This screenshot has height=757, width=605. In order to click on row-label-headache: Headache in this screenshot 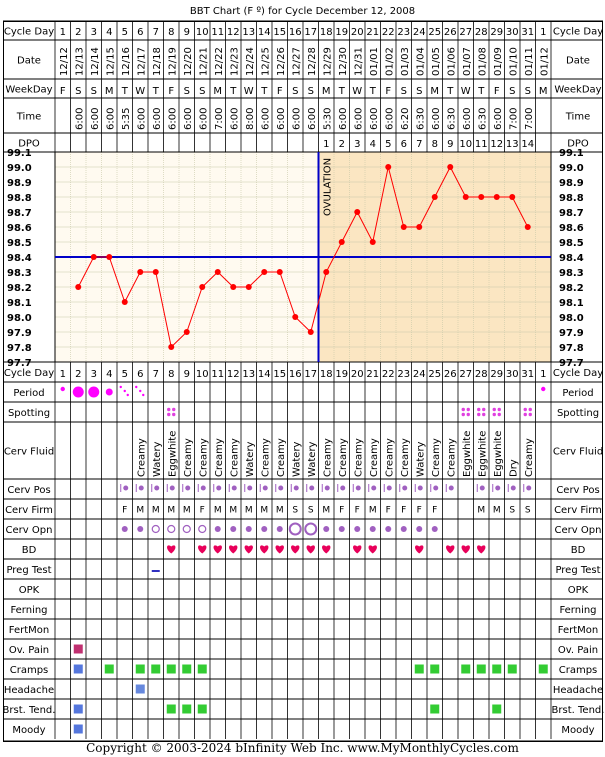, I will do `click(29, 690)`.